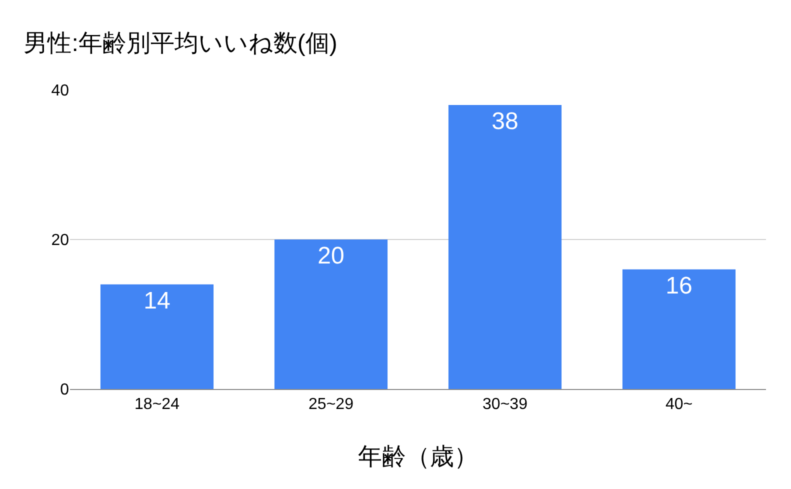 The image size is (791, 489). I want to click on x-axis-title: 年齢（歳）, so click(418, 457).